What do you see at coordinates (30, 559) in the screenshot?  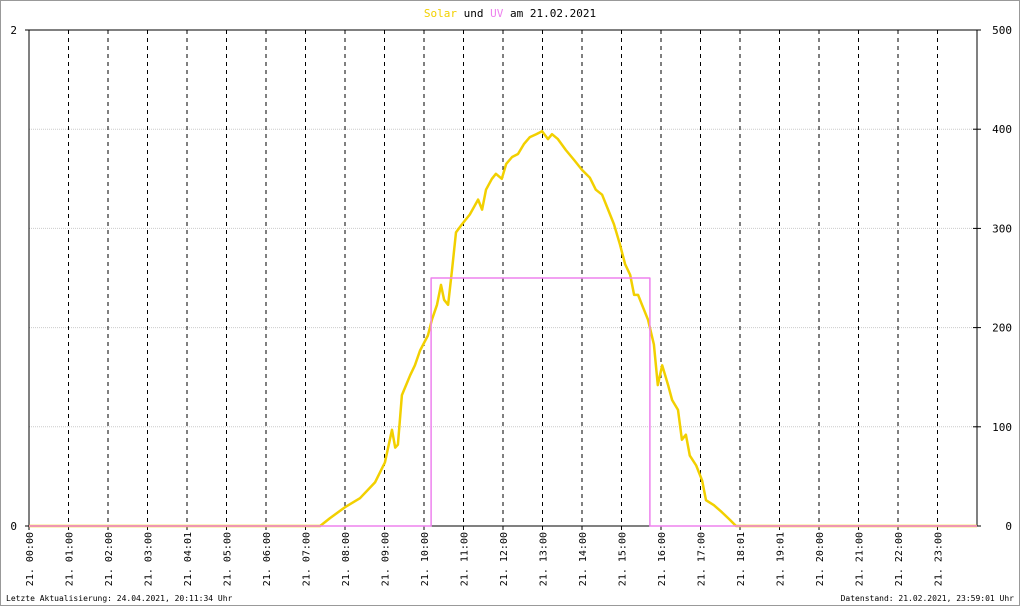 I see `x-tick-label: 21. 00:00` at bounding box center [30, 559].